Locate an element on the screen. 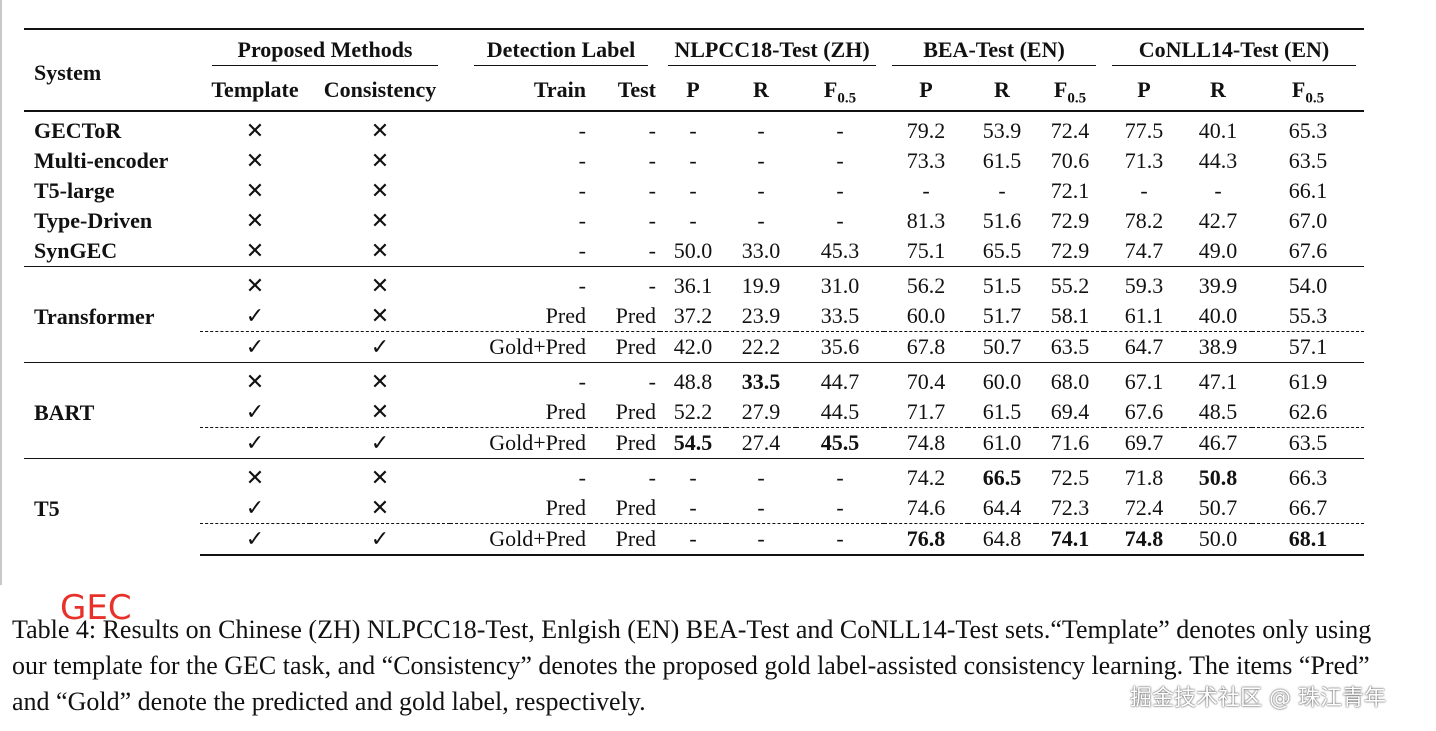 The image size is (1436, 731). metric-cell-bea-f: 55.2 is located at coordinates (1070, 283).